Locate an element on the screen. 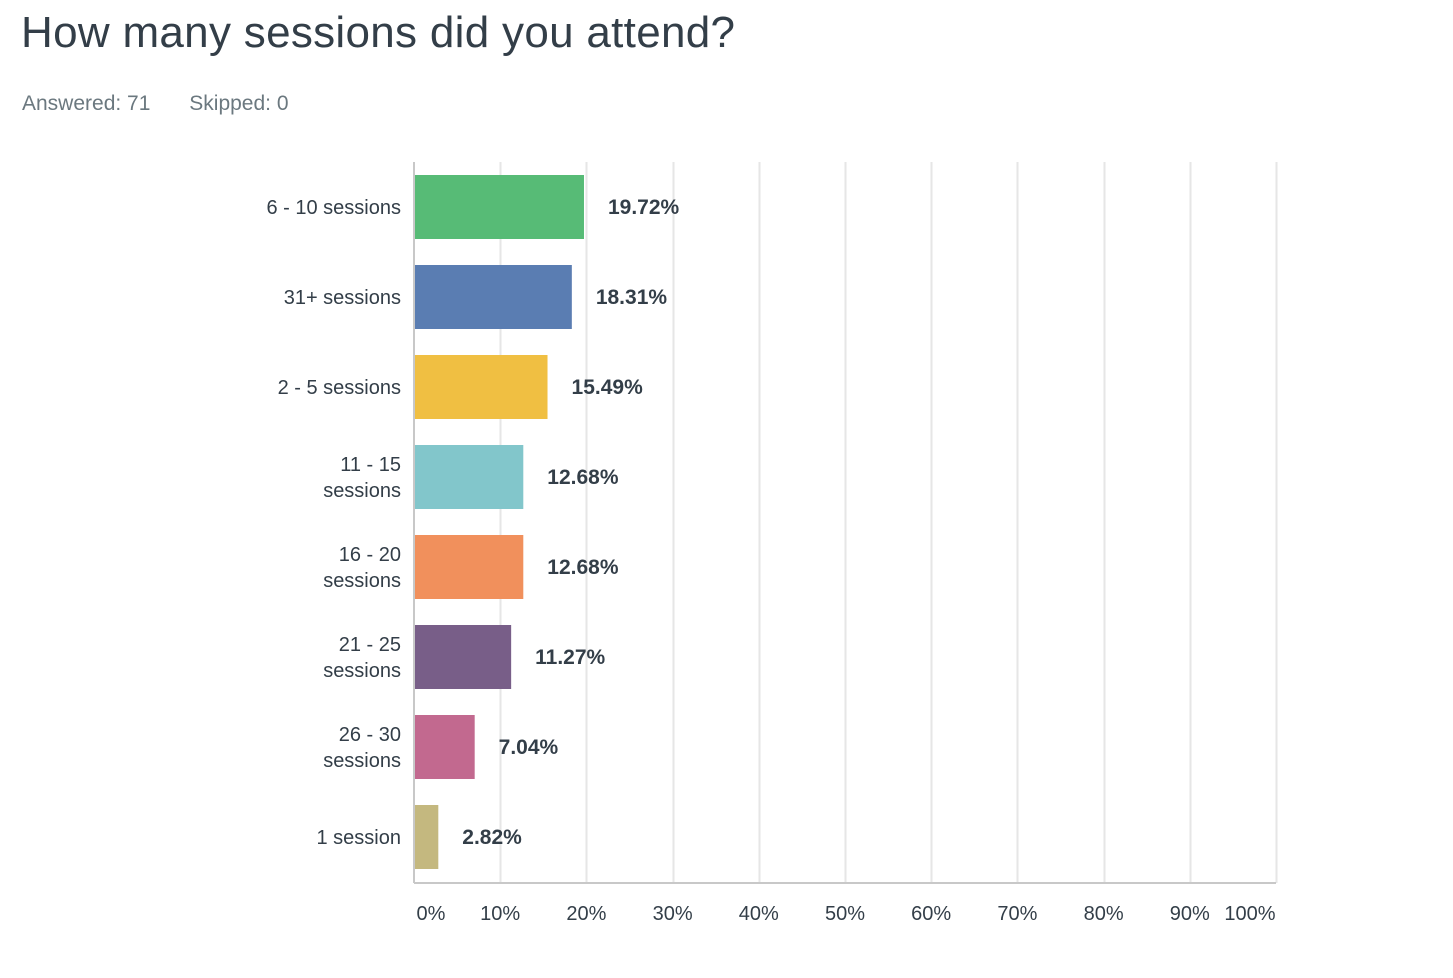  category-label: 21 - 25 sessions is located at coordinates (362, 658).